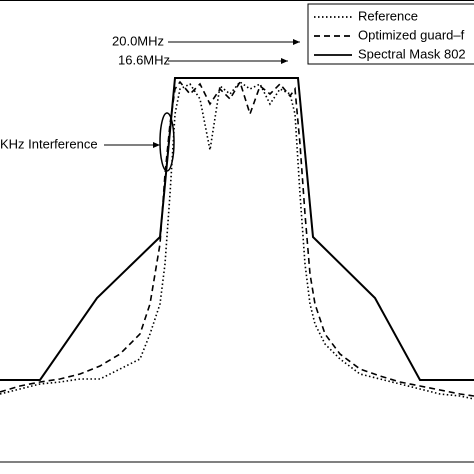 The width and height of the screenshot is (474, 474). What do you see at coordinates (388, 15) in the screenshot?
I see `legend-label: Reference` at bounding box center [388, 15].